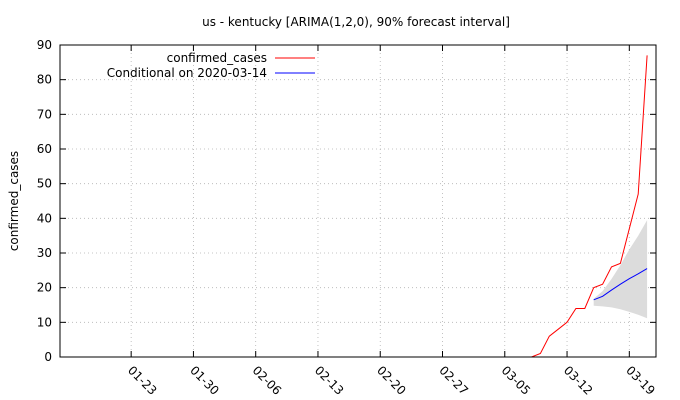 This screenshot has width=680, height=400. Describe the element at coordinates (44, 80) in the screenshot. I see `y-tick-label: 80` at that location.